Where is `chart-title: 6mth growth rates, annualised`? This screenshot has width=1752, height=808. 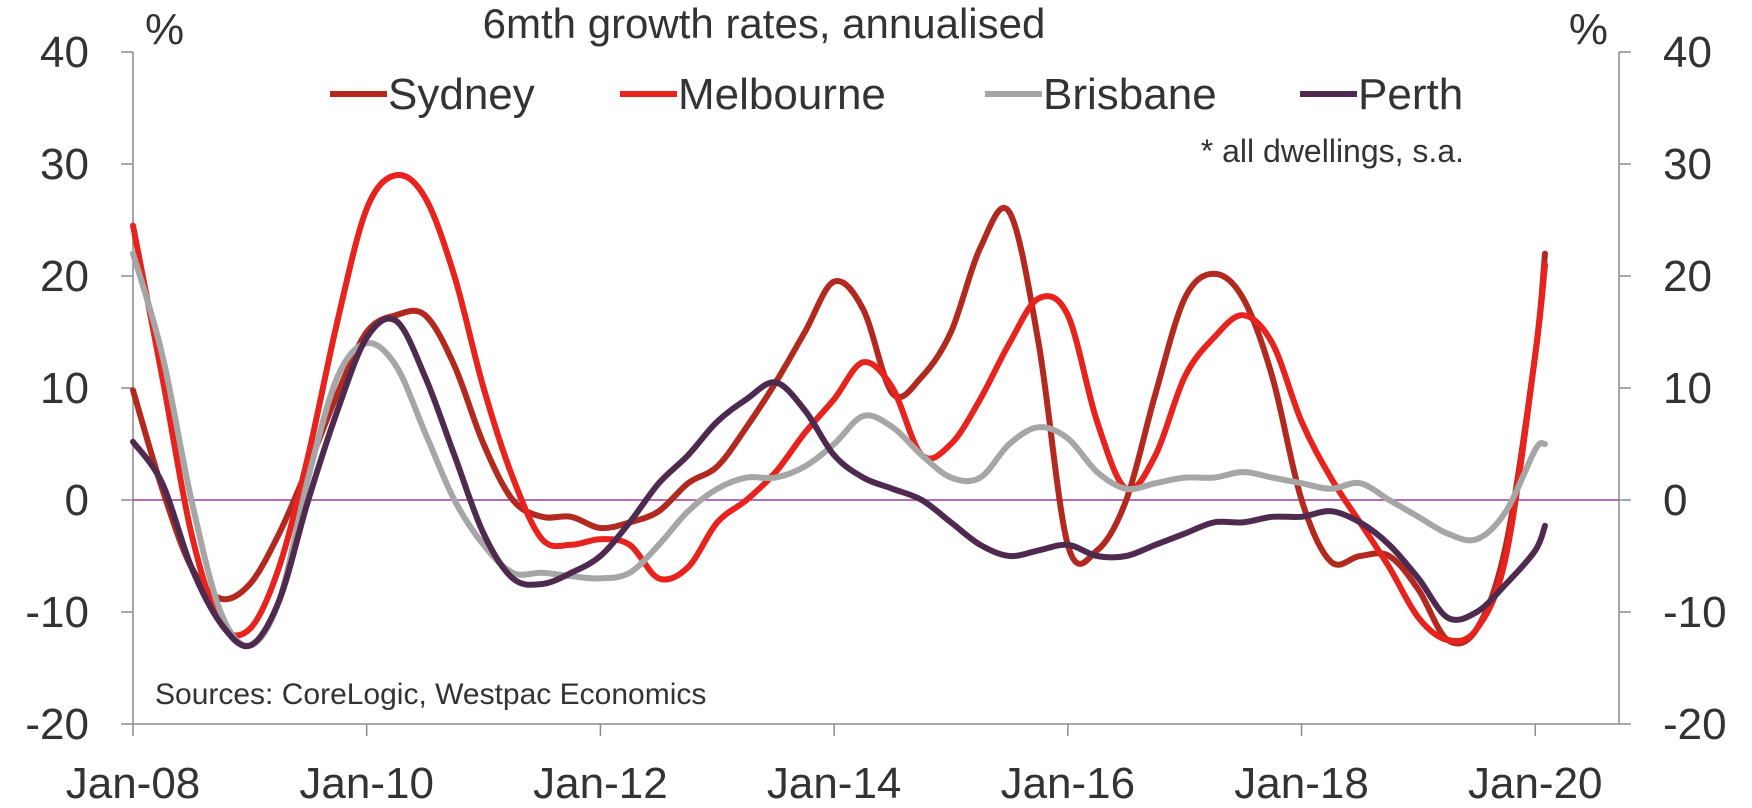
chart-title: 6mth growth rates, annualised is located at coordinates (764, 23).